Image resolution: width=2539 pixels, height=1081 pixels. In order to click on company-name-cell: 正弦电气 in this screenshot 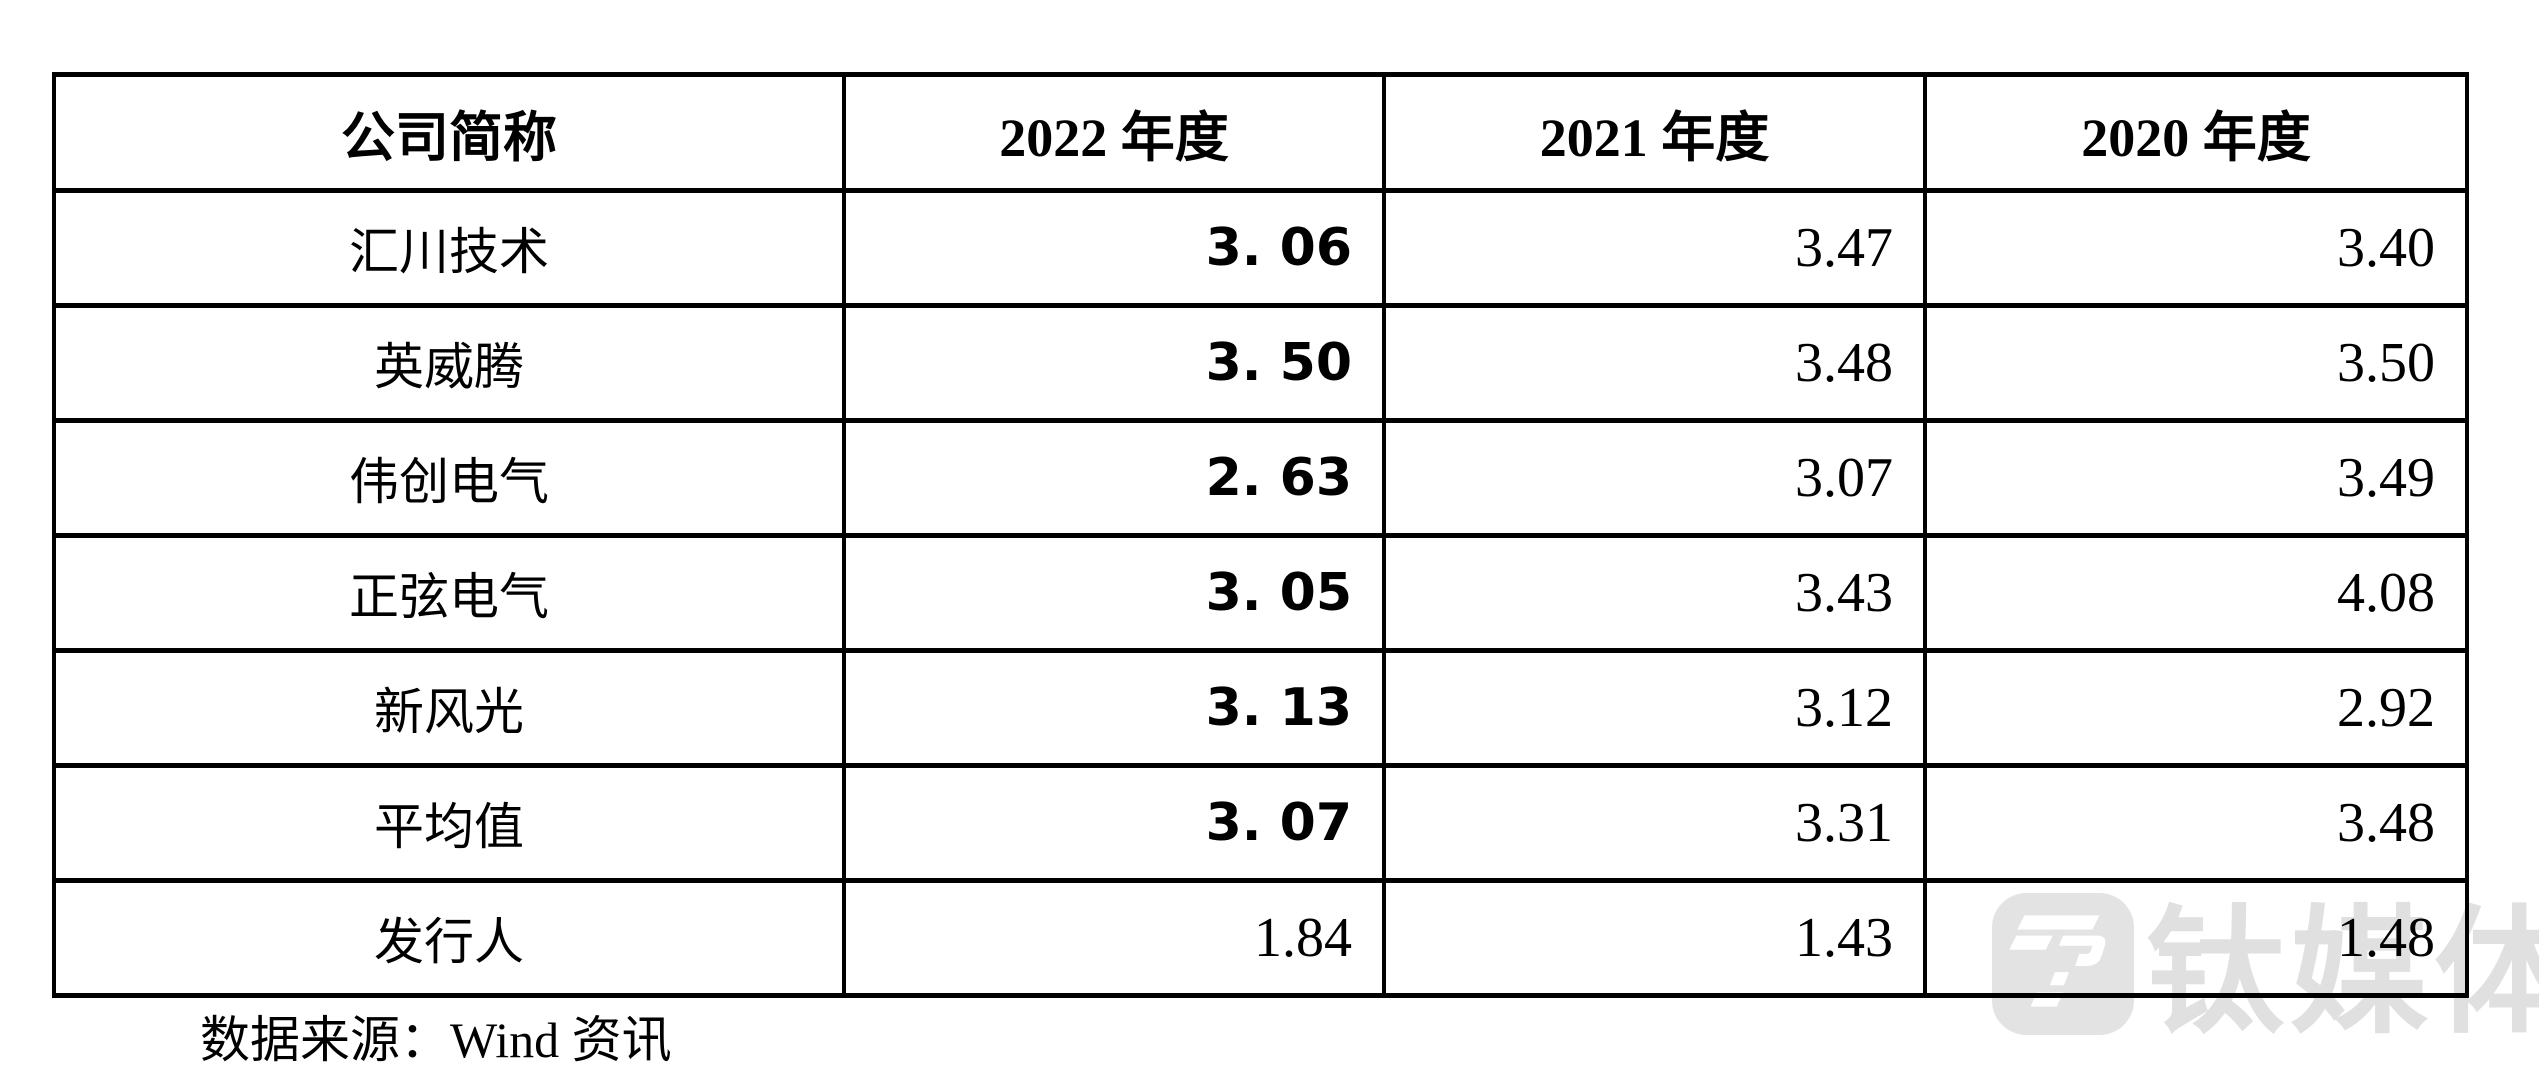, I will do `click(449, 593)`.